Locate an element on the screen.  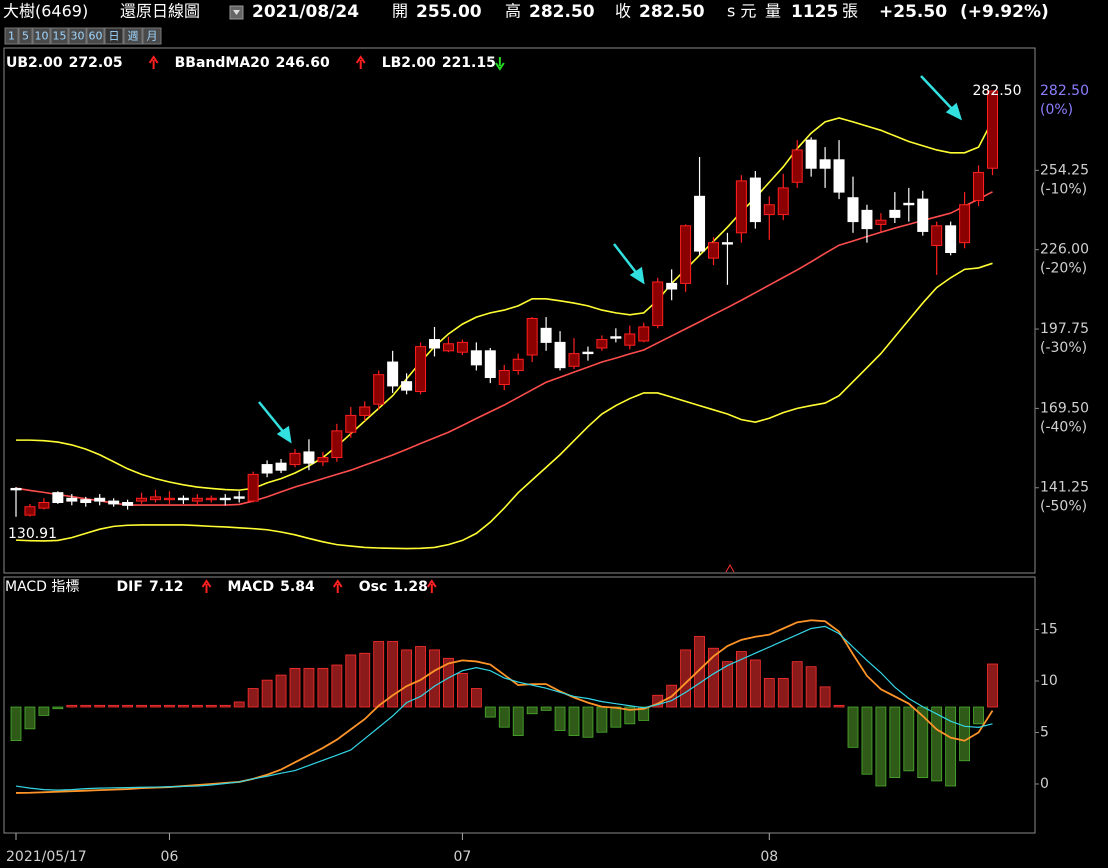
period-button-label: 5 is located at coordinates (25, 36).